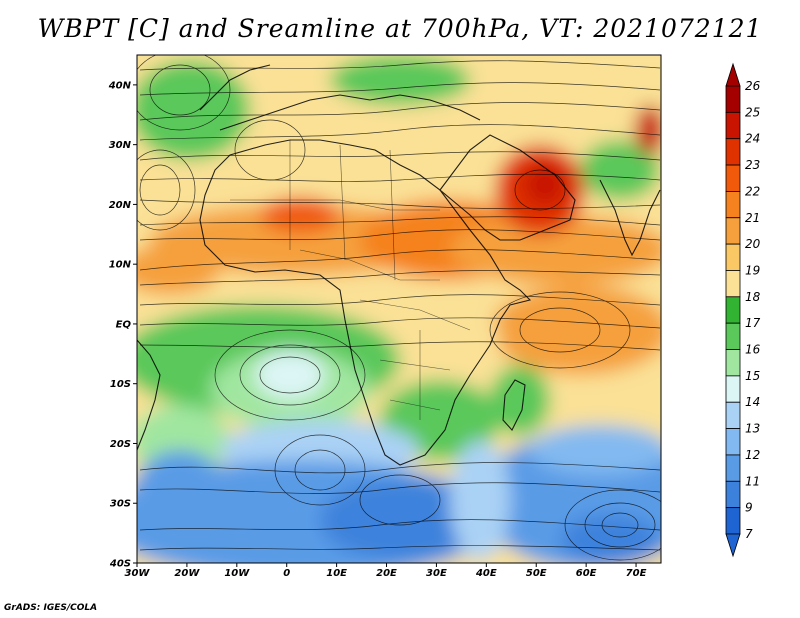 This screenshot has height=618, width=800. I want to click on lat-tick-label: 30N, so click(120, 145).